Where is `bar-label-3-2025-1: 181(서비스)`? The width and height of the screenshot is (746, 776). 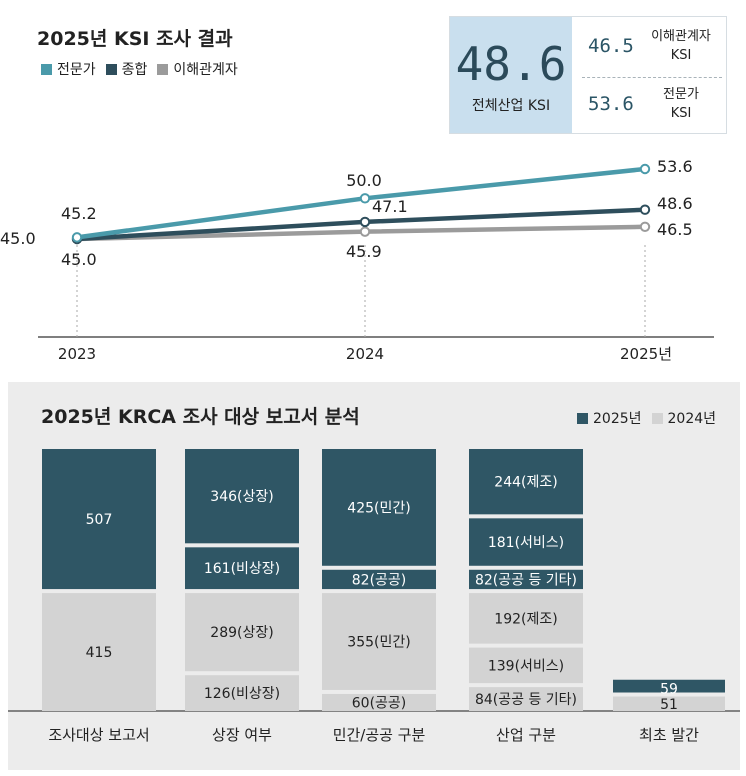
bar-label-3-2025-1: 181(서비스) is located at coordinates (526, 543).